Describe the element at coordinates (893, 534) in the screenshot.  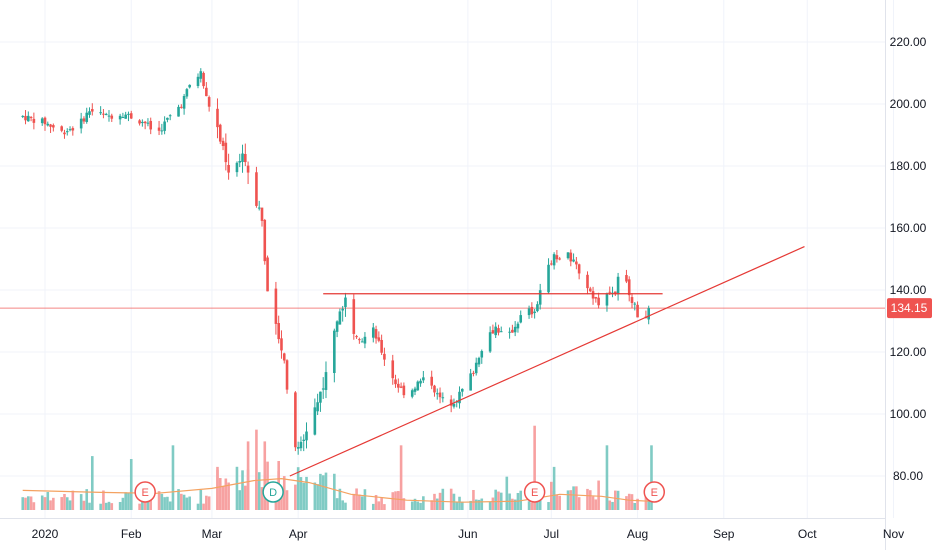
I see `time-tick-label: Nov` at that location.